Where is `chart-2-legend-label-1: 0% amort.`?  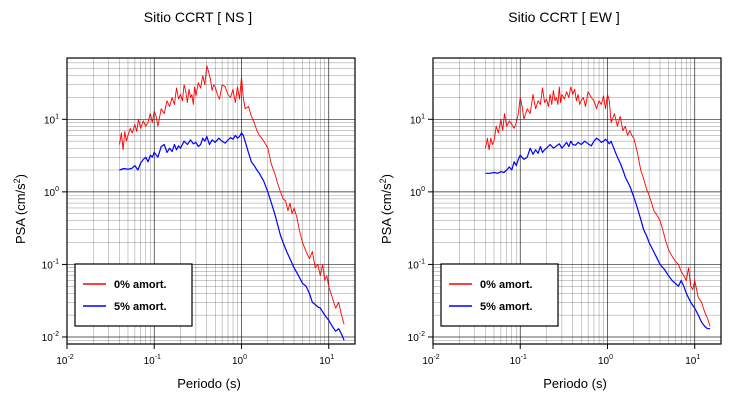
chart-2-legend-label-1: 0% amort. is located at coordinates (506, 285).